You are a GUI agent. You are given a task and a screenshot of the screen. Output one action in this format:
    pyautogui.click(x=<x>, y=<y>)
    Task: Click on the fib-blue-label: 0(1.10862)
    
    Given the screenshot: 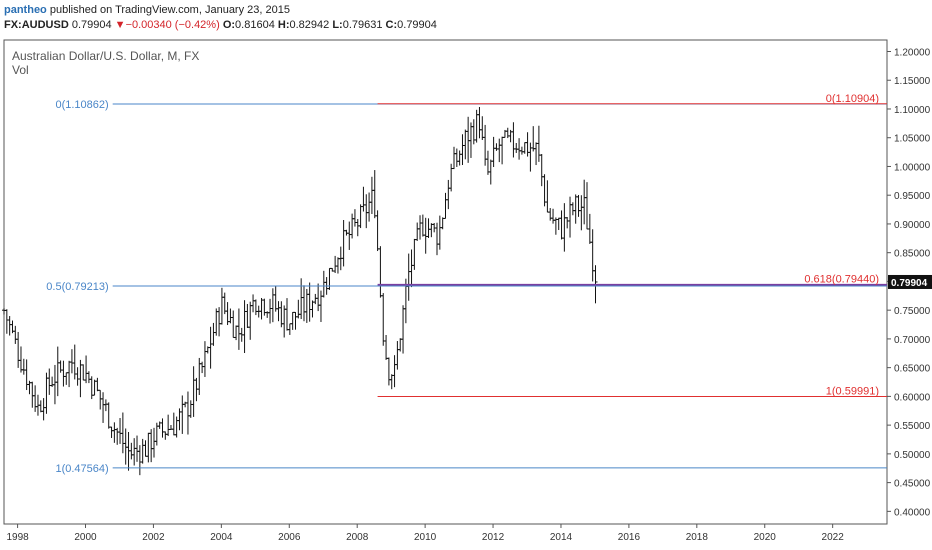 What is the action you would take?
    pyautogui.click(x=81, y=105)
    